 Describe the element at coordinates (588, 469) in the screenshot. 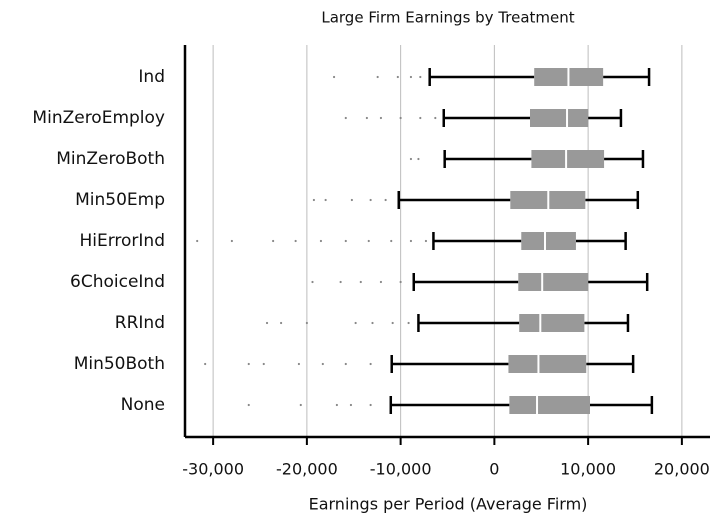

I see `x-tick-label: 10,000` at that location.